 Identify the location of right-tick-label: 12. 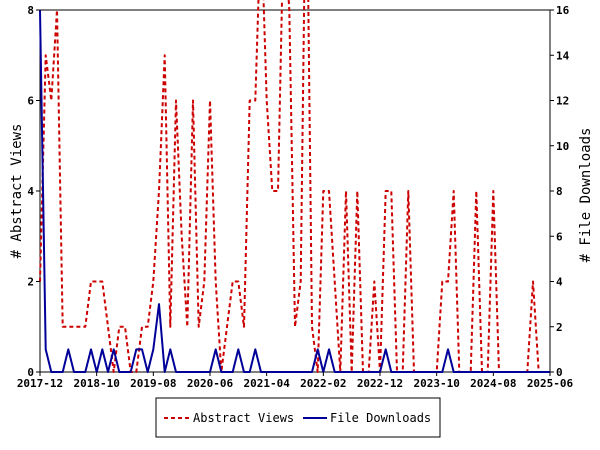
(562, 101).